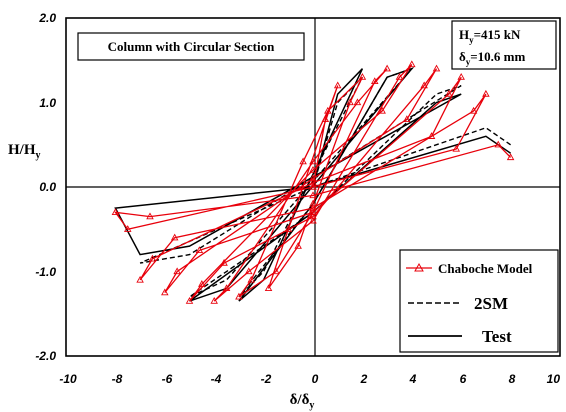 This screenshot has width=566, height=412. I want to click on y-tick-label: 0.0, so click(47, 187).